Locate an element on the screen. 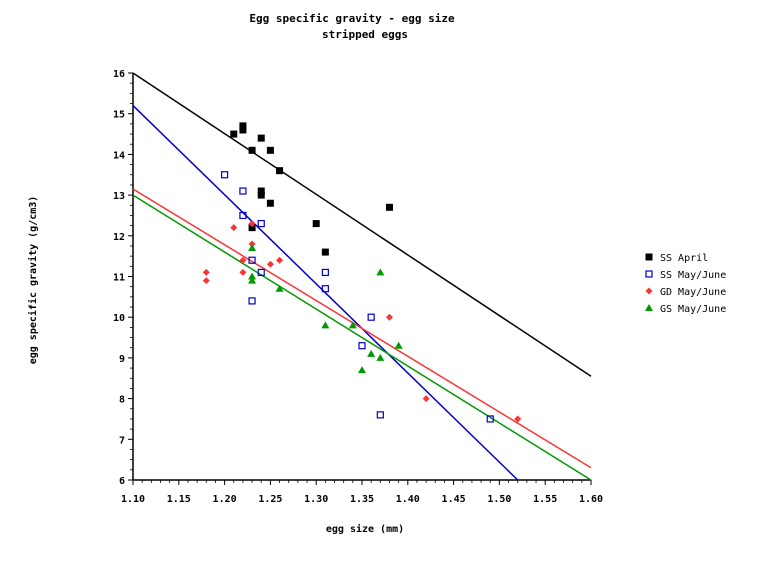 The width and height of the screenshot is (765, 566). y-tick-label: 15 is located at coordinates (119, 115).